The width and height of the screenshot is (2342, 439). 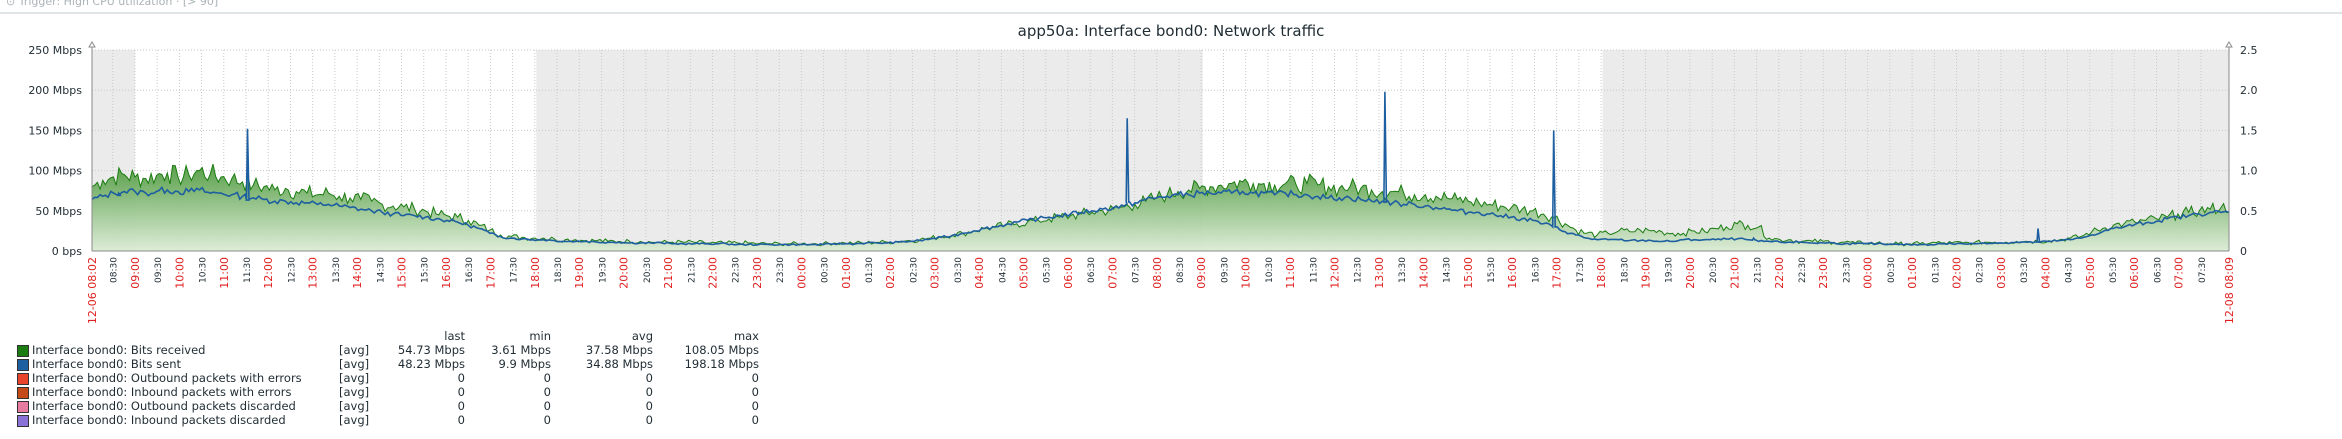 What do you see at coordinates (381, 270) in the screenshot?
I see `x-tick-12: 14:30` at bounding box center [381, 270].